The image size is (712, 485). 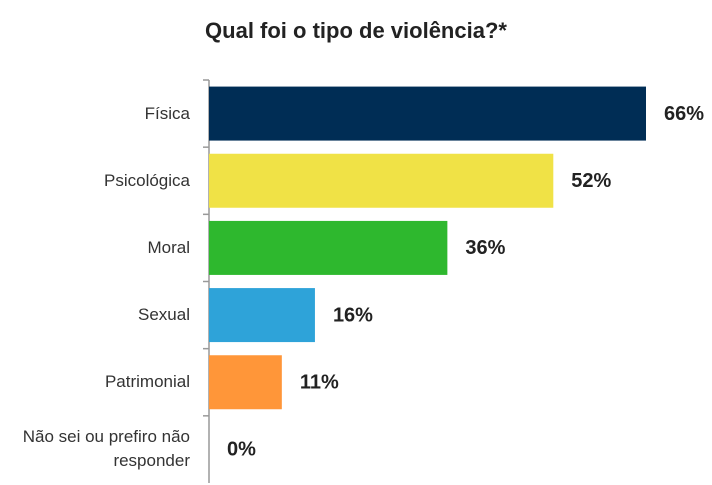 What do you see at coordinates (485, 248) in the screenshot?
I see `data-label: 36%` at bounding box center [485, 248].